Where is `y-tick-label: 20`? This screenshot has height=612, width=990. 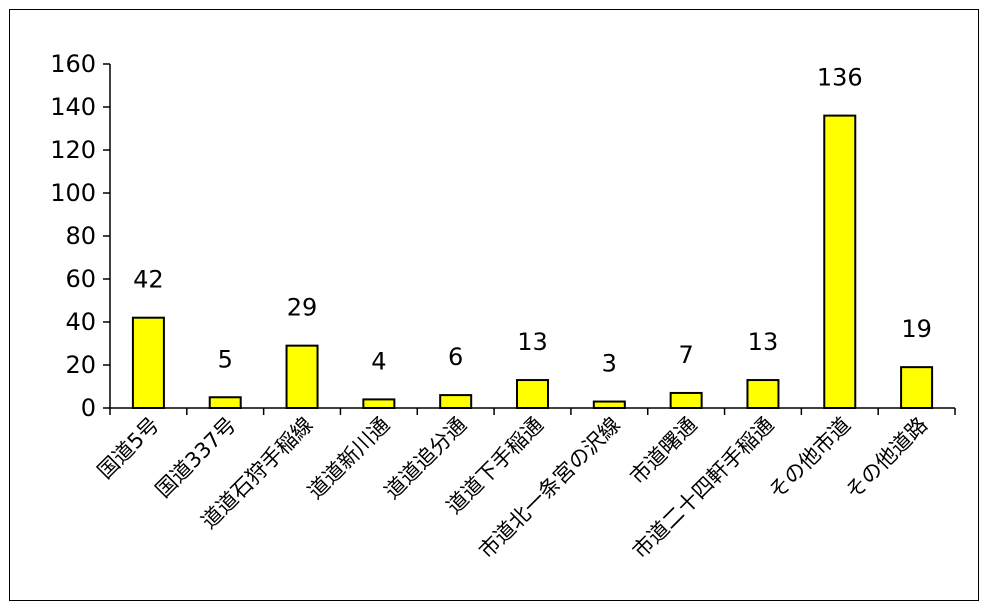
y-tick-label: 20 is located at coordinates (80, 365).